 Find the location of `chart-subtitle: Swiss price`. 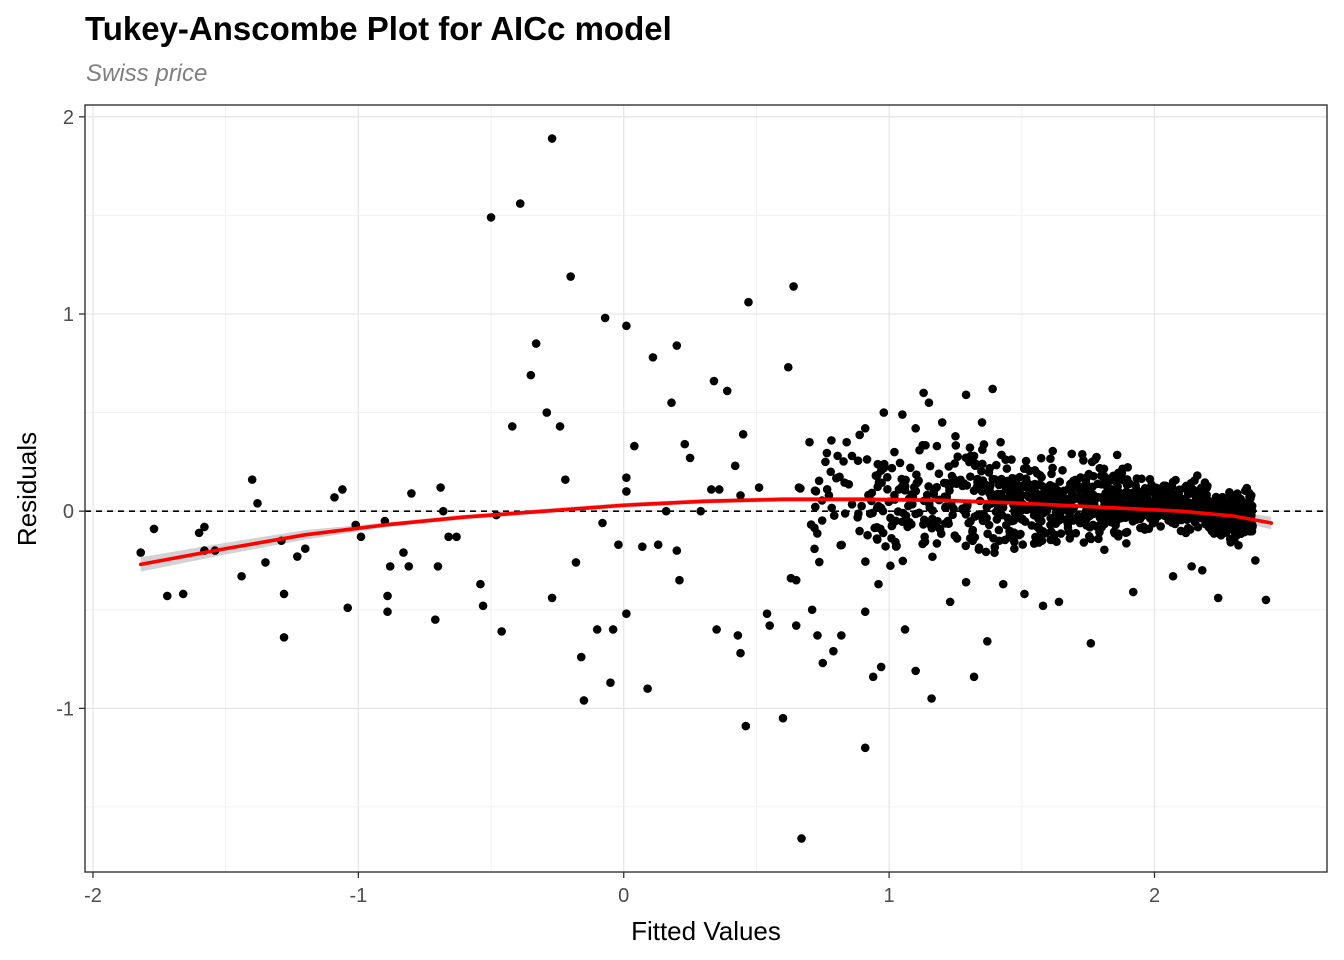

chart-subtitle: Swiss price is located at coordinates (147, 73).